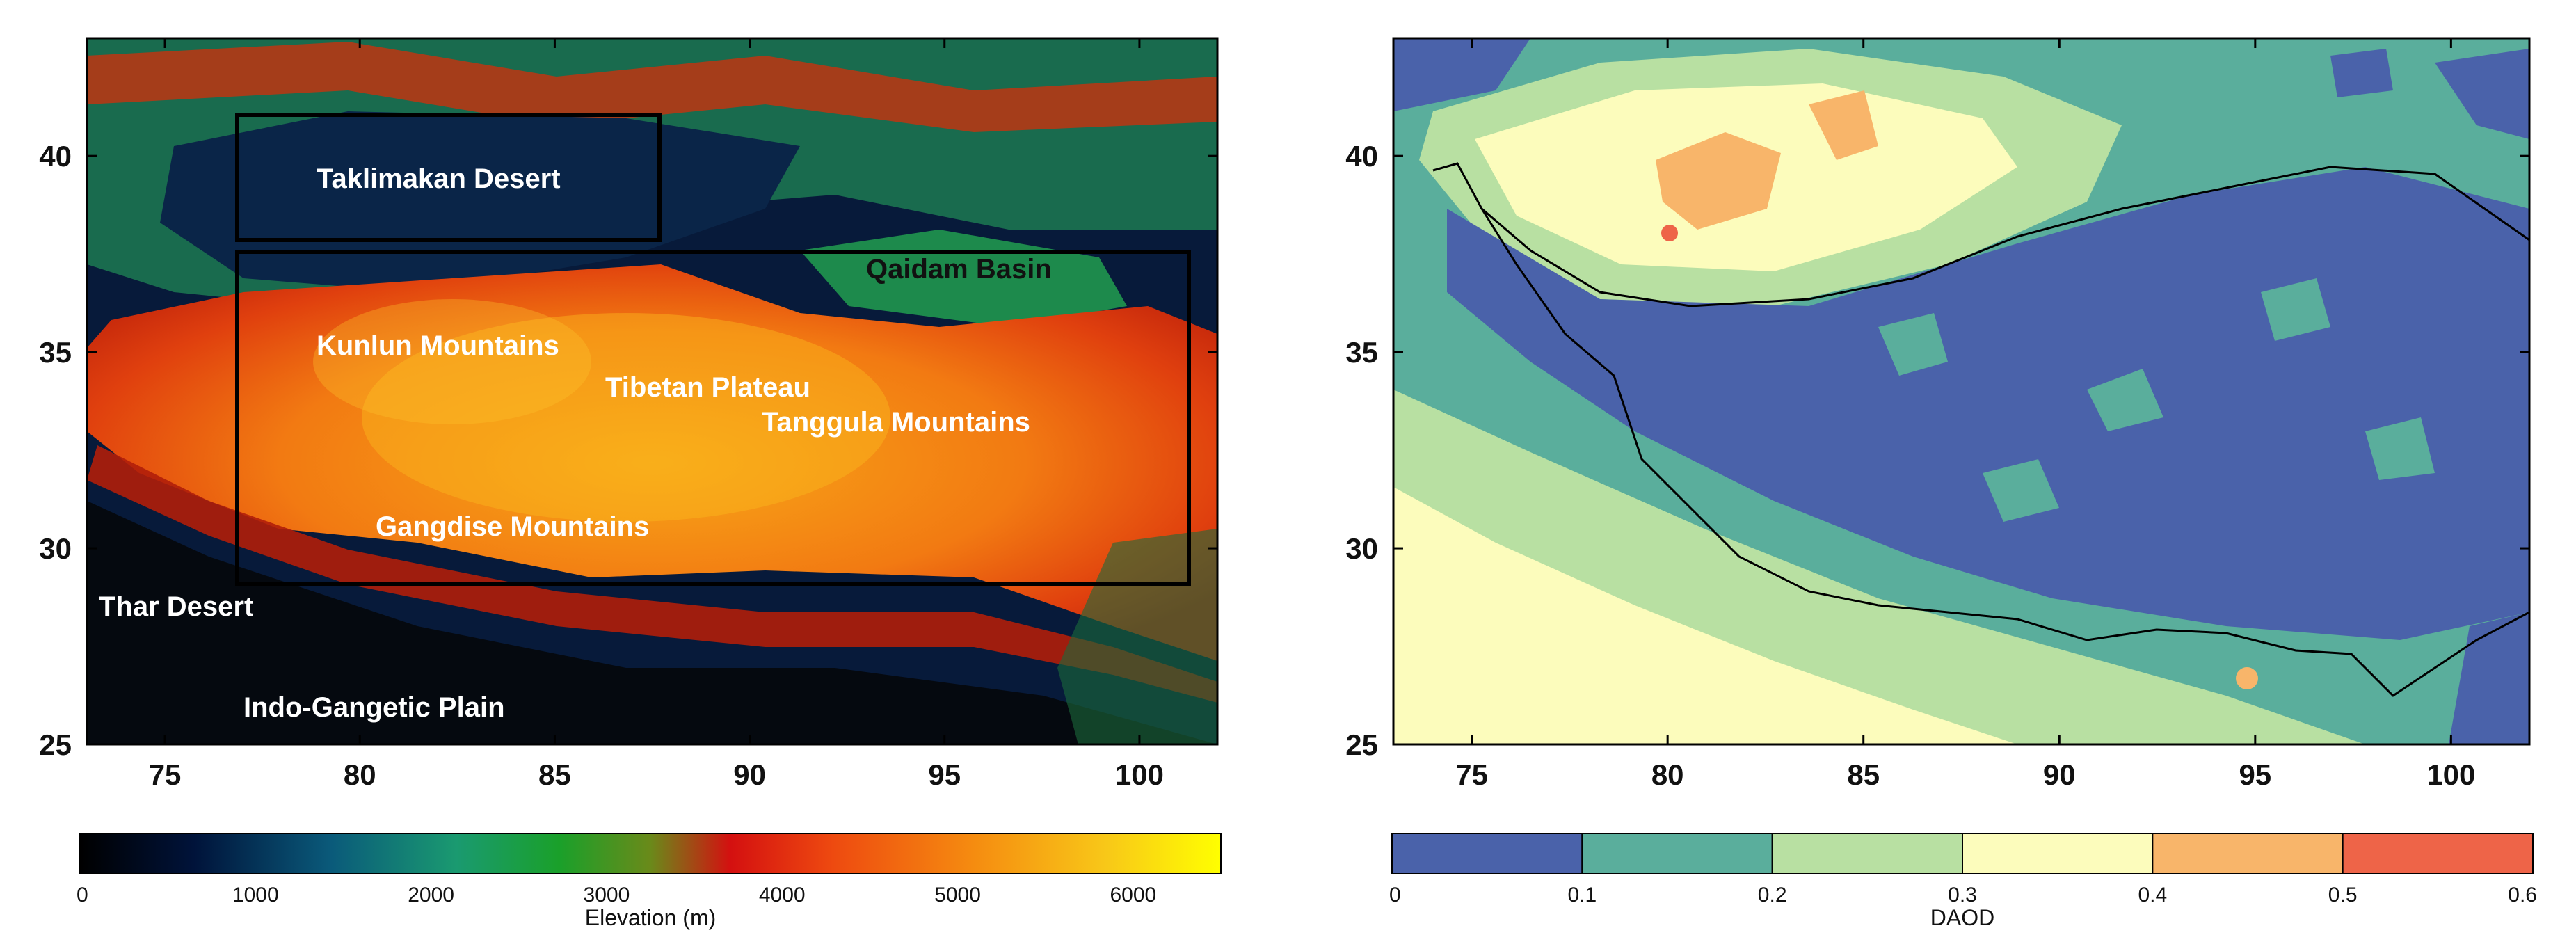  I want to click on region-label: Indo-Gangetic Plain, so click(374, 707).